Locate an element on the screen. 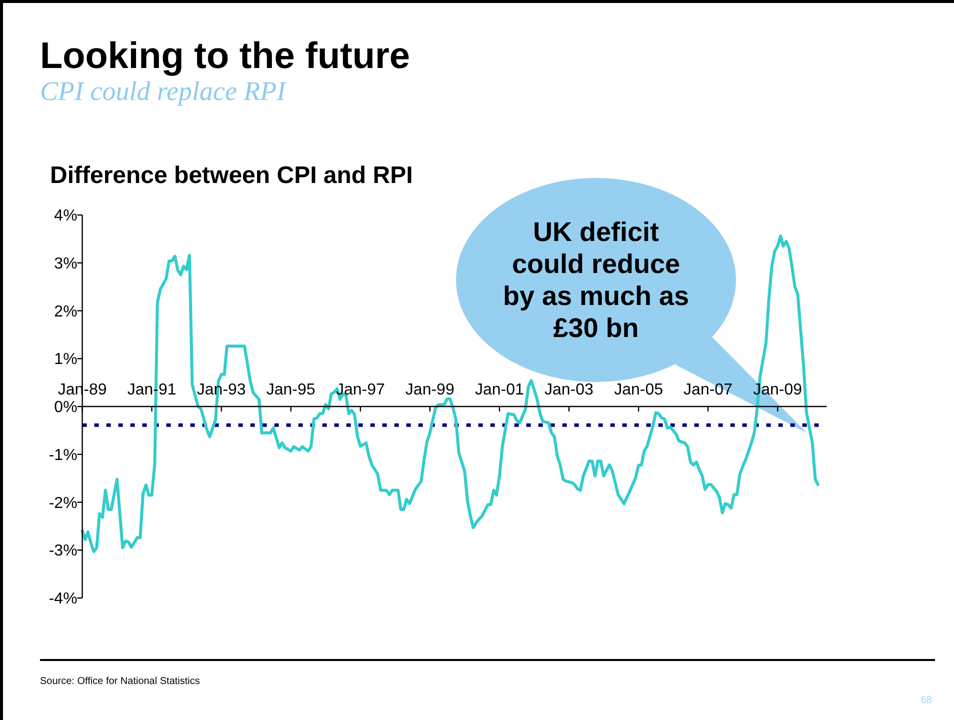 The image size is (954, 720). chart-title: Looking to the future is located at coordinates (225, 55).